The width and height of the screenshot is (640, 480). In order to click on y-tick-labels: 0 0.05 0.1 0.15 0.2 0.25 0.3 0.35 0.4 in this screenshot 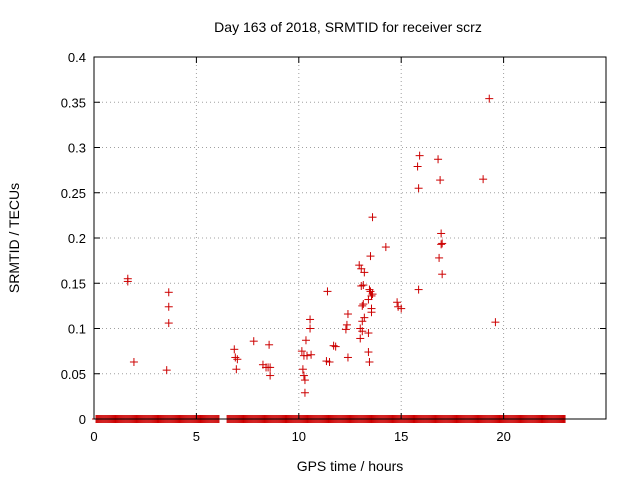, I will do `click(73, 238)`.